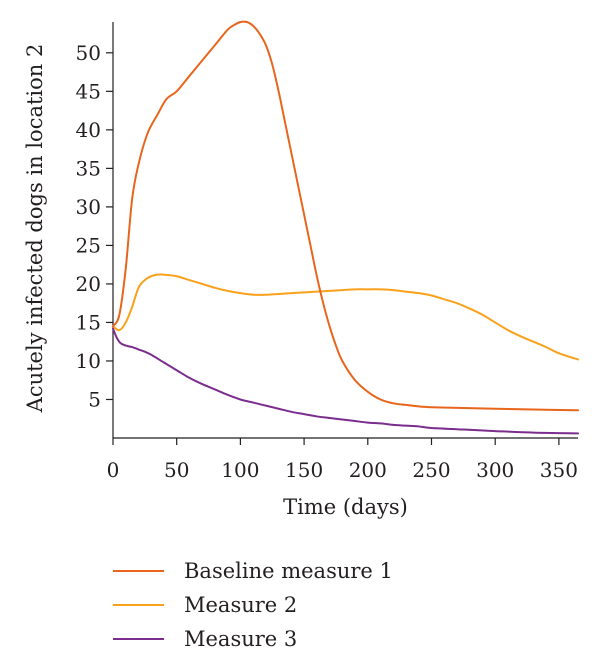 The image size is (600, 668). Describe the element at coordinates (431, 470) in the screenshot. I see `x-tick-label: 250` at that location.